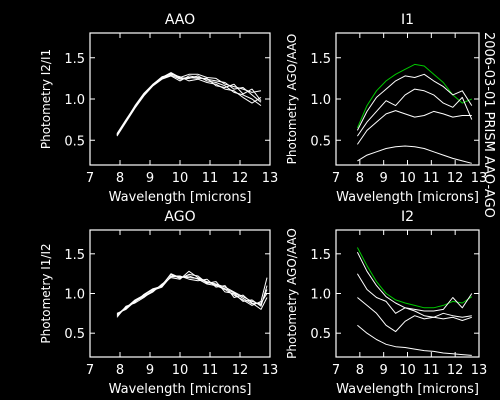  Describe the element at coordinates (407, 20) in the screenshot. I see `panel-title: I1` at that location.